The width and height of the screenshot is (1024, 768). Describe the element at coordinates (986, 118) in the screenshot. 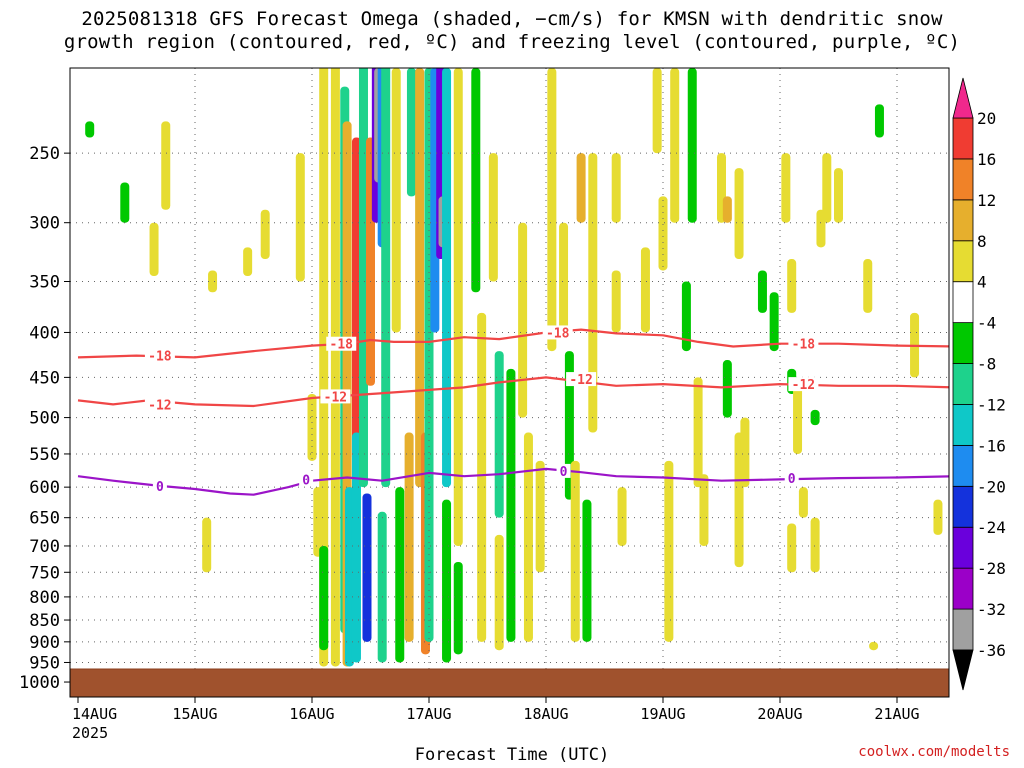

I see `colorbar-label: 20` at that location.